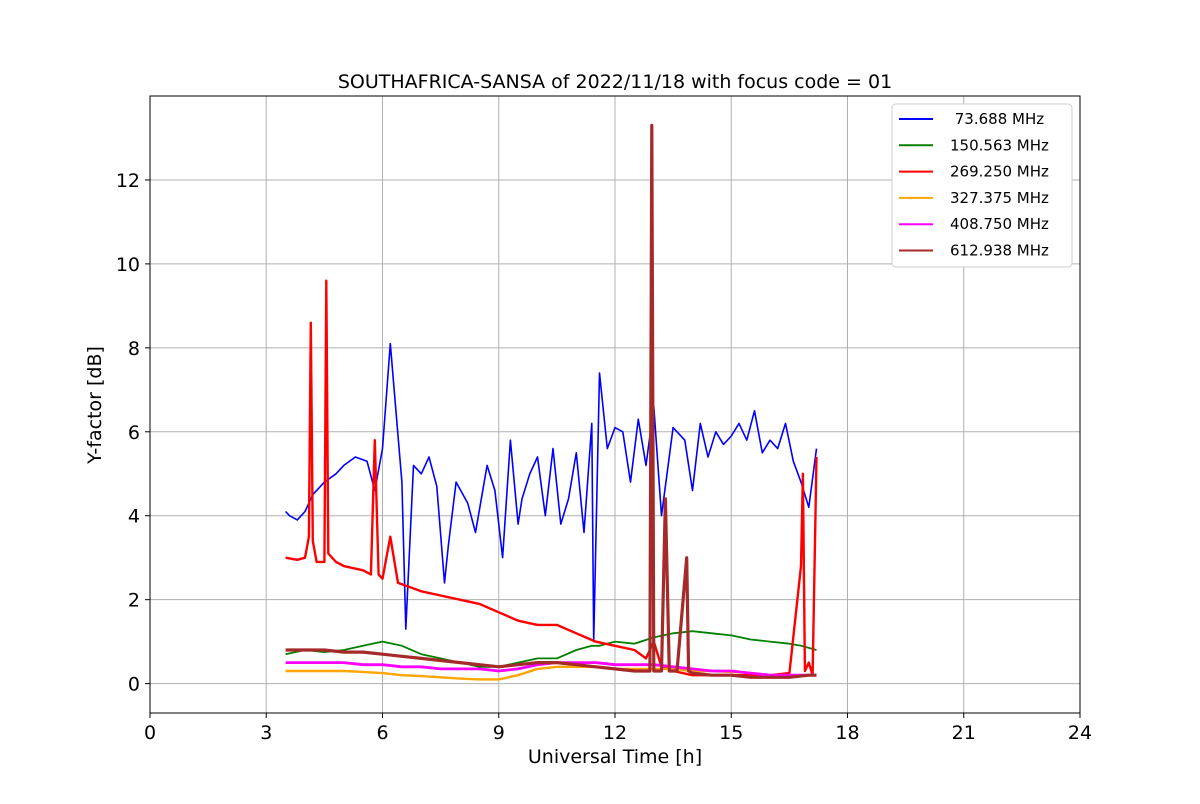  I want to click on x-tick-label: 3, so click(266, 733).